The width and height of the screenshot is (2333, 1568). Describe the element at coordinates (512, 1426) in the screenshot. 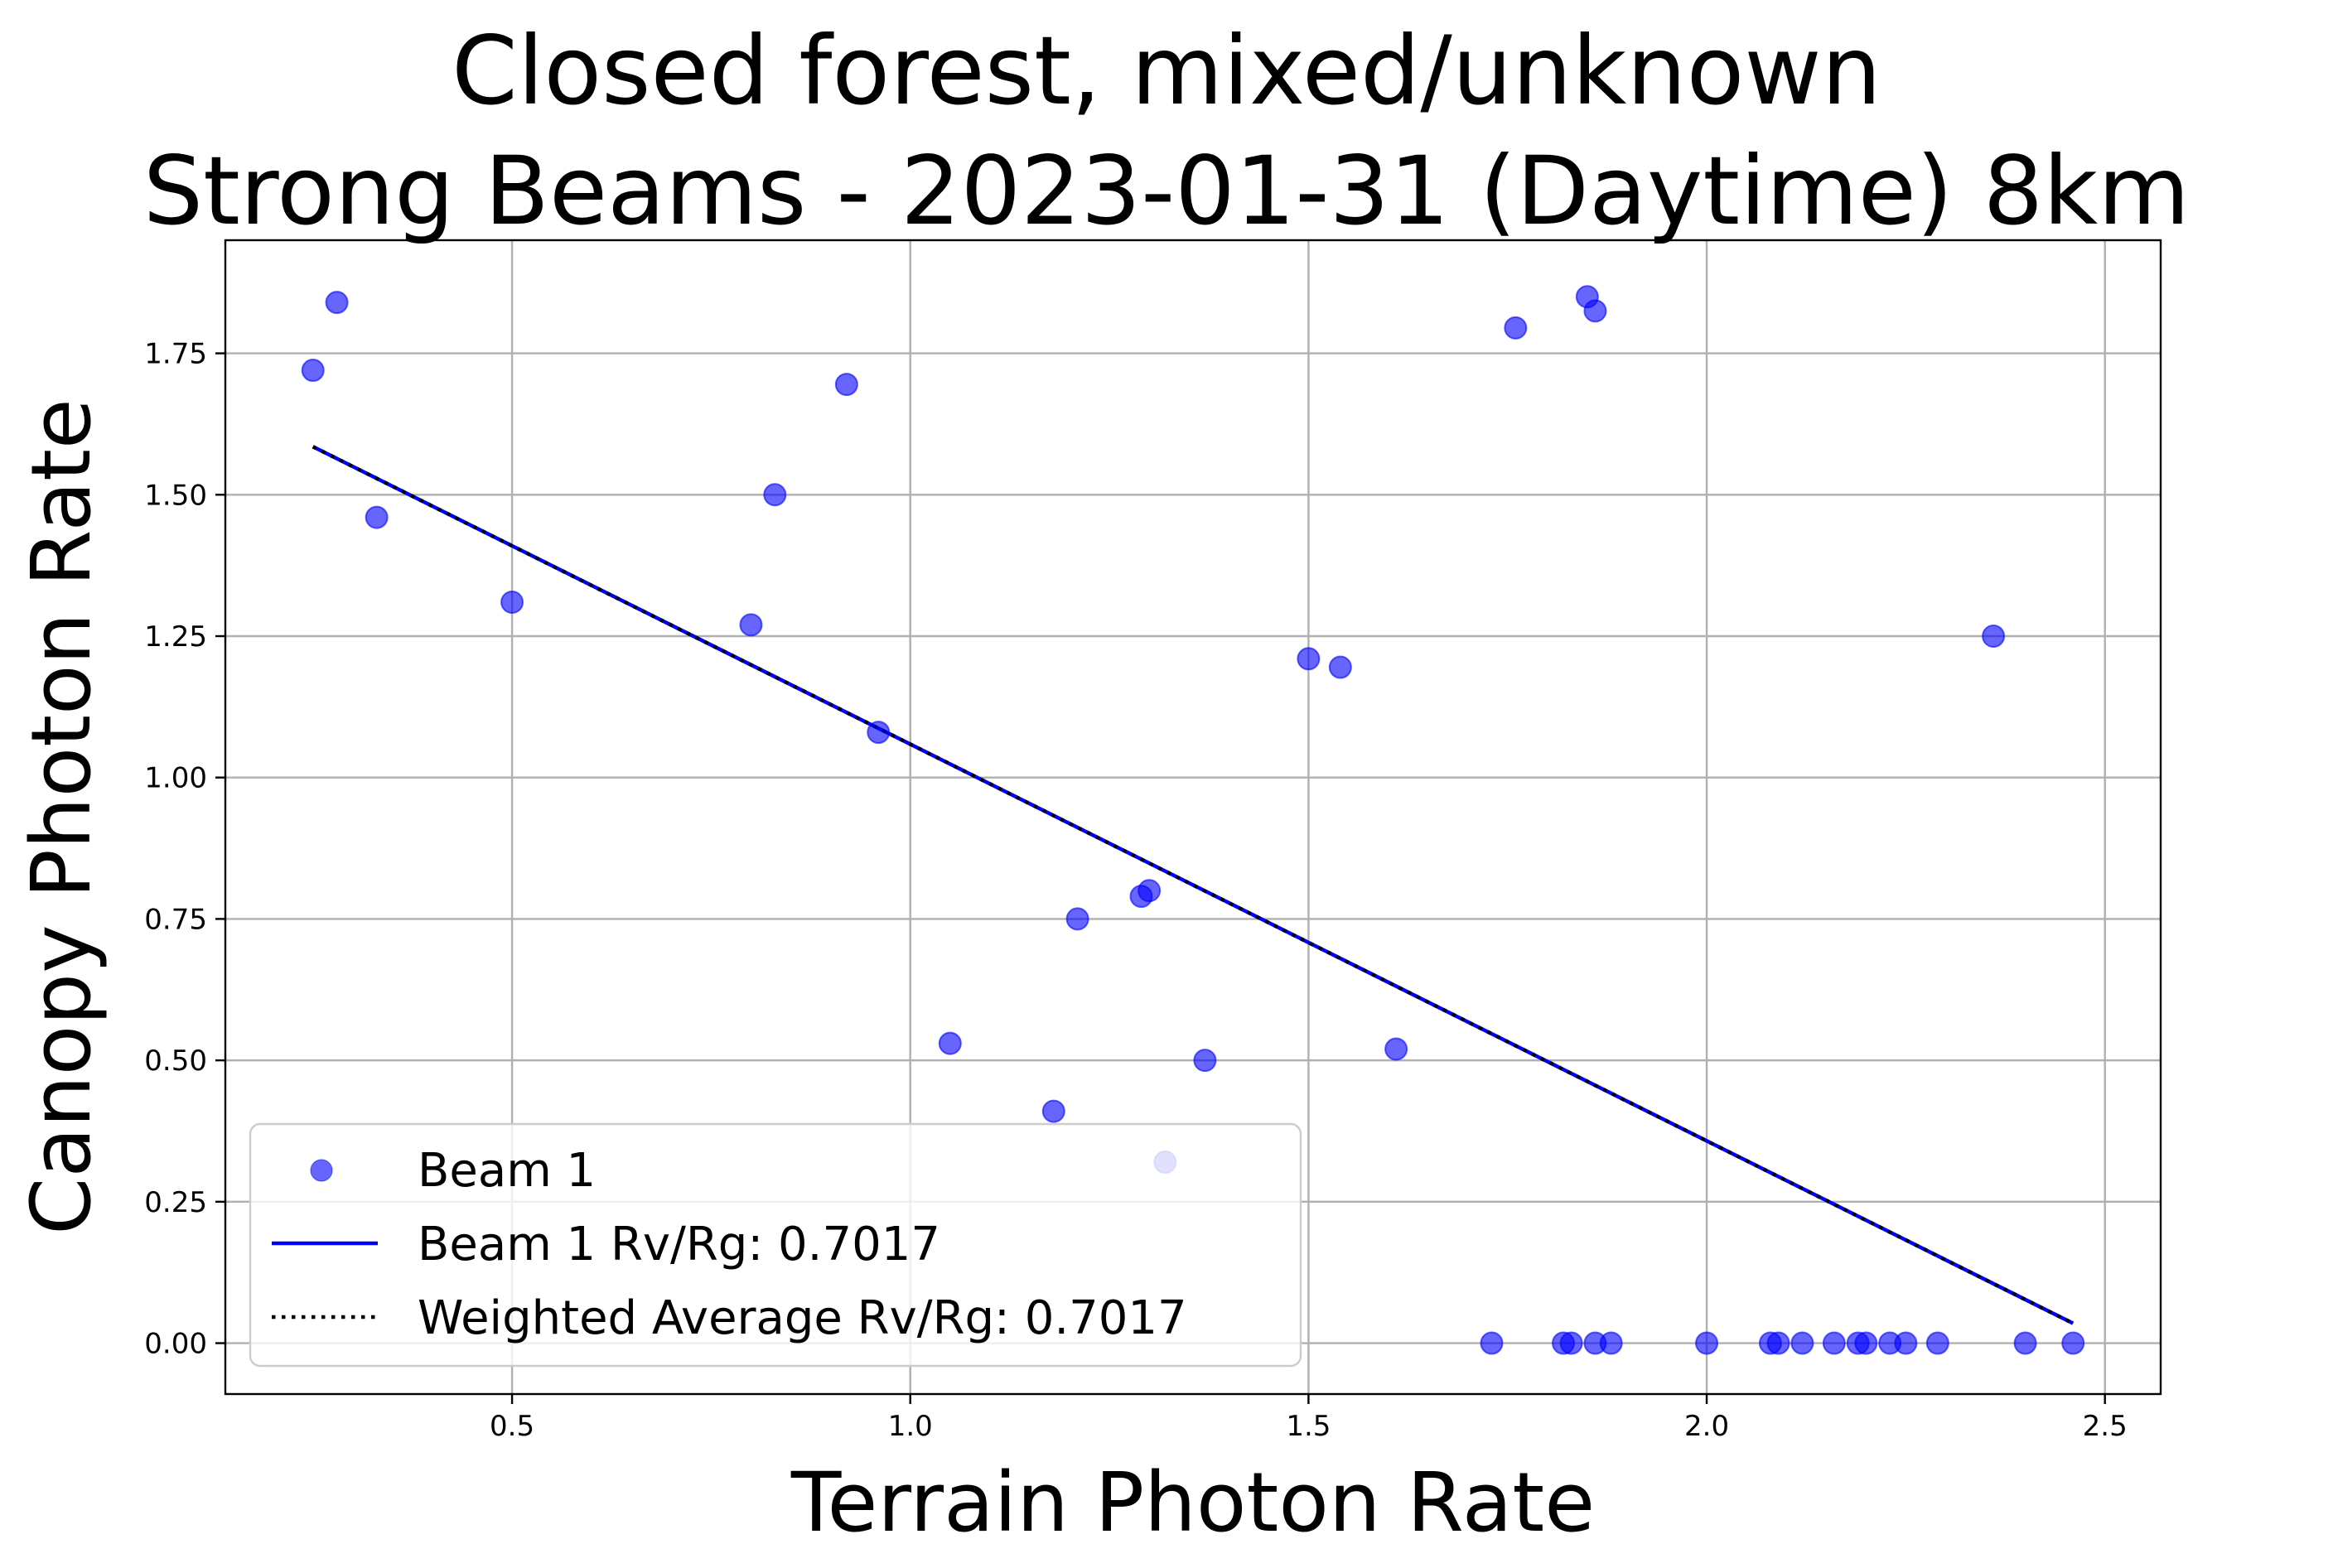

I see `x-tick-label: 0.5` at that location.